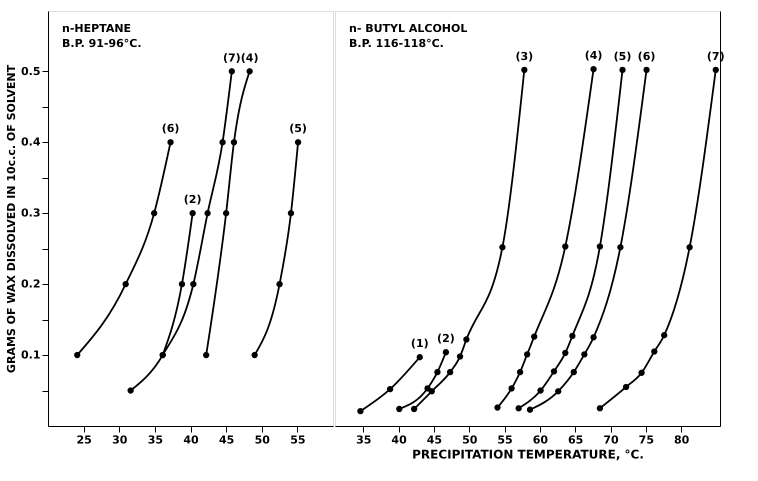  I want to click on x-tick-label: 75, so click(646, 440).